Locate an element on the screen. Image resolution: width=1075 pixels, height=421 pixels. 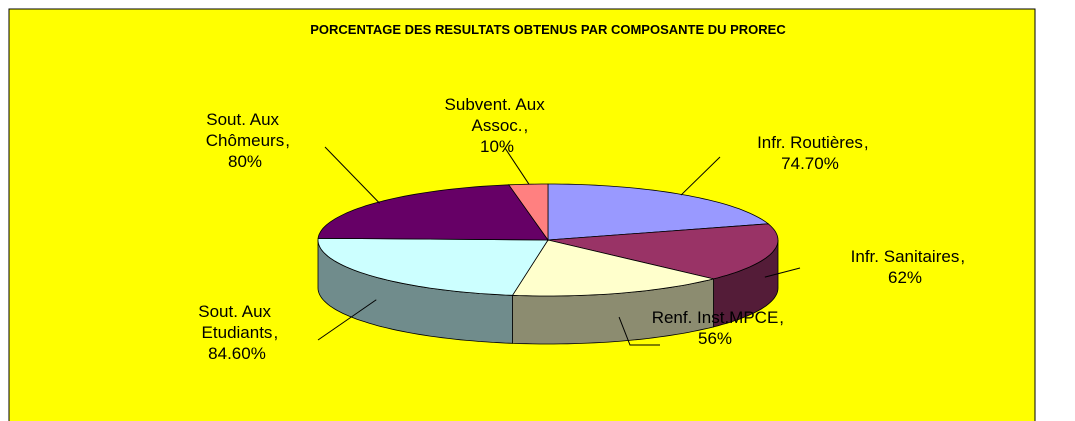
label-line: Infr. Sanitaires is located at coordinates (905, 256).